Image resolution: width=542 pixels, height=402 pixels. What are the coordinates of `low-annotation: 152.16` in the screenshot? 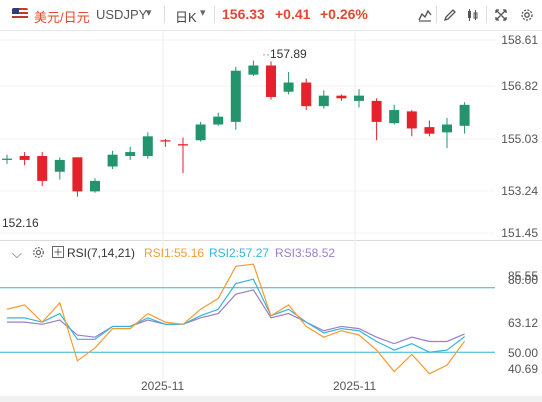 It's located at (20, 223).